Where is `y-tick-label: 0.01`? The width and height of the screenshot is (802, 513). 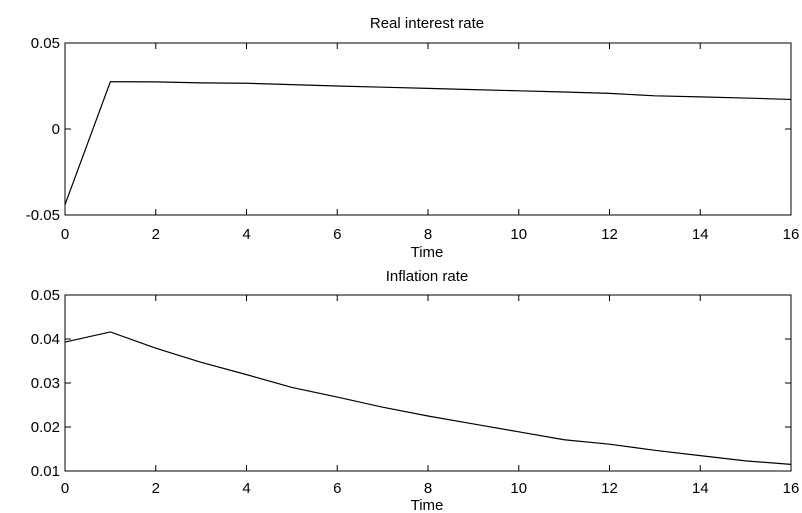 y-tick-label: 0.01 is located at coordinates (45, 471).